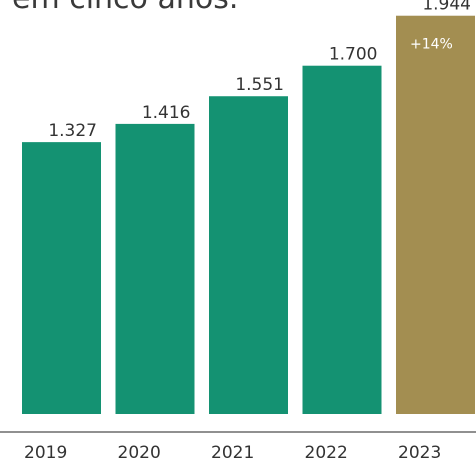  What do you see at coordinates (326, 453) in the screenshot?
I see `x-tick-label-2022: 2022` at bounding box center [326, 453].